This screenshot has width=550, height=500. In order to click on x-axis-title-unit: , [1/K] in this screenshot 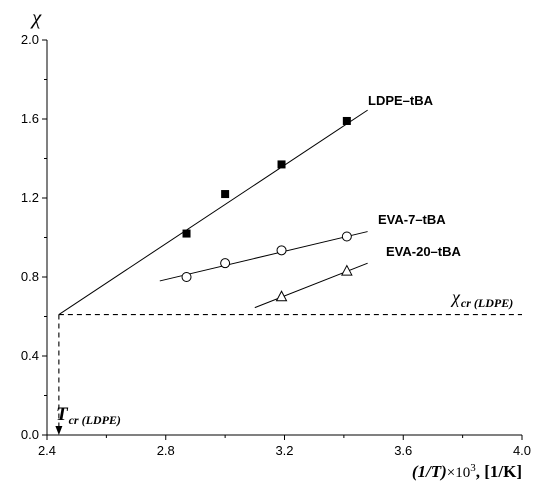, I will do `click(499, 471)`.